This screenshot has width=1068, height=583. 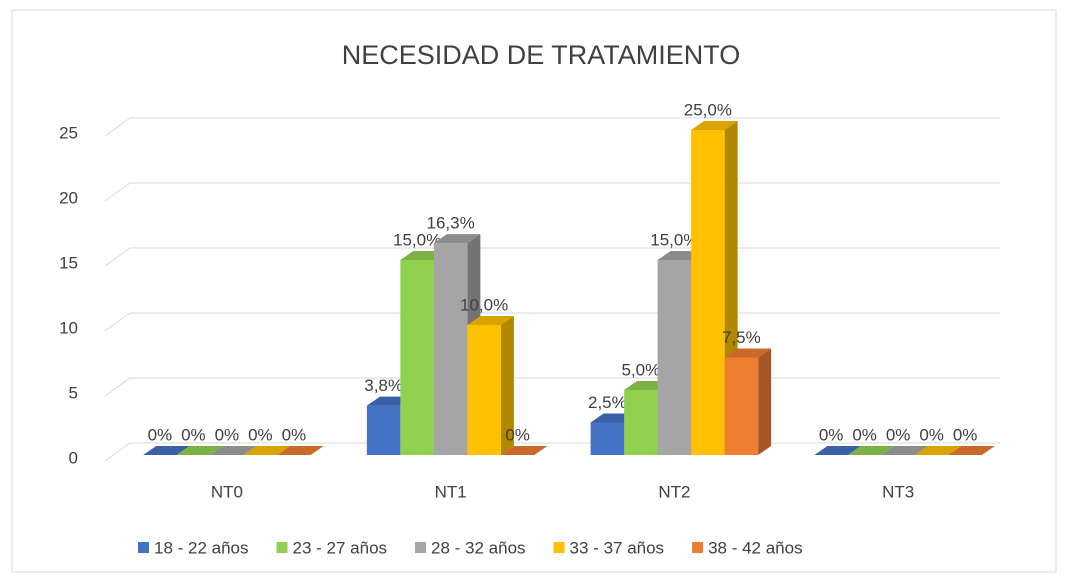 What do you see at coordinates (755, 547) in the screenshot?
I see `legend-label: 38 - 42 años` at bounding box center [755, 547].